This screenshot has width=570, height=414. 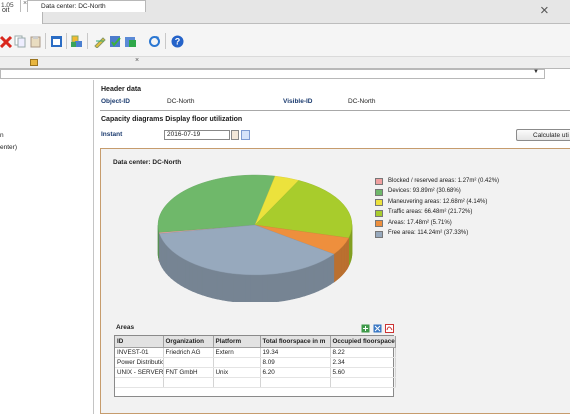 I want to click on table-row: UNIX - SERVERFA FNT GmbH Unix 6.20 5.60, so click(x=255, y=372).